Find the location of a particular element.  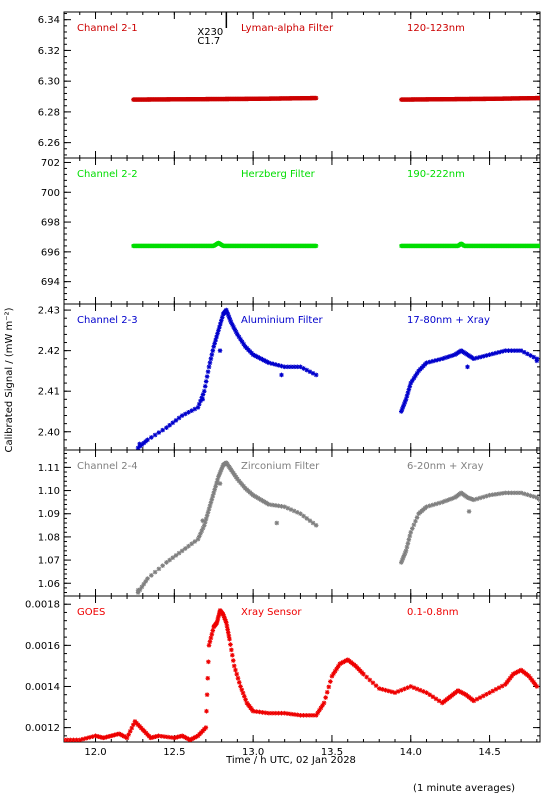

x-tick-label: 13.5 is located at coordinates (332, 752).